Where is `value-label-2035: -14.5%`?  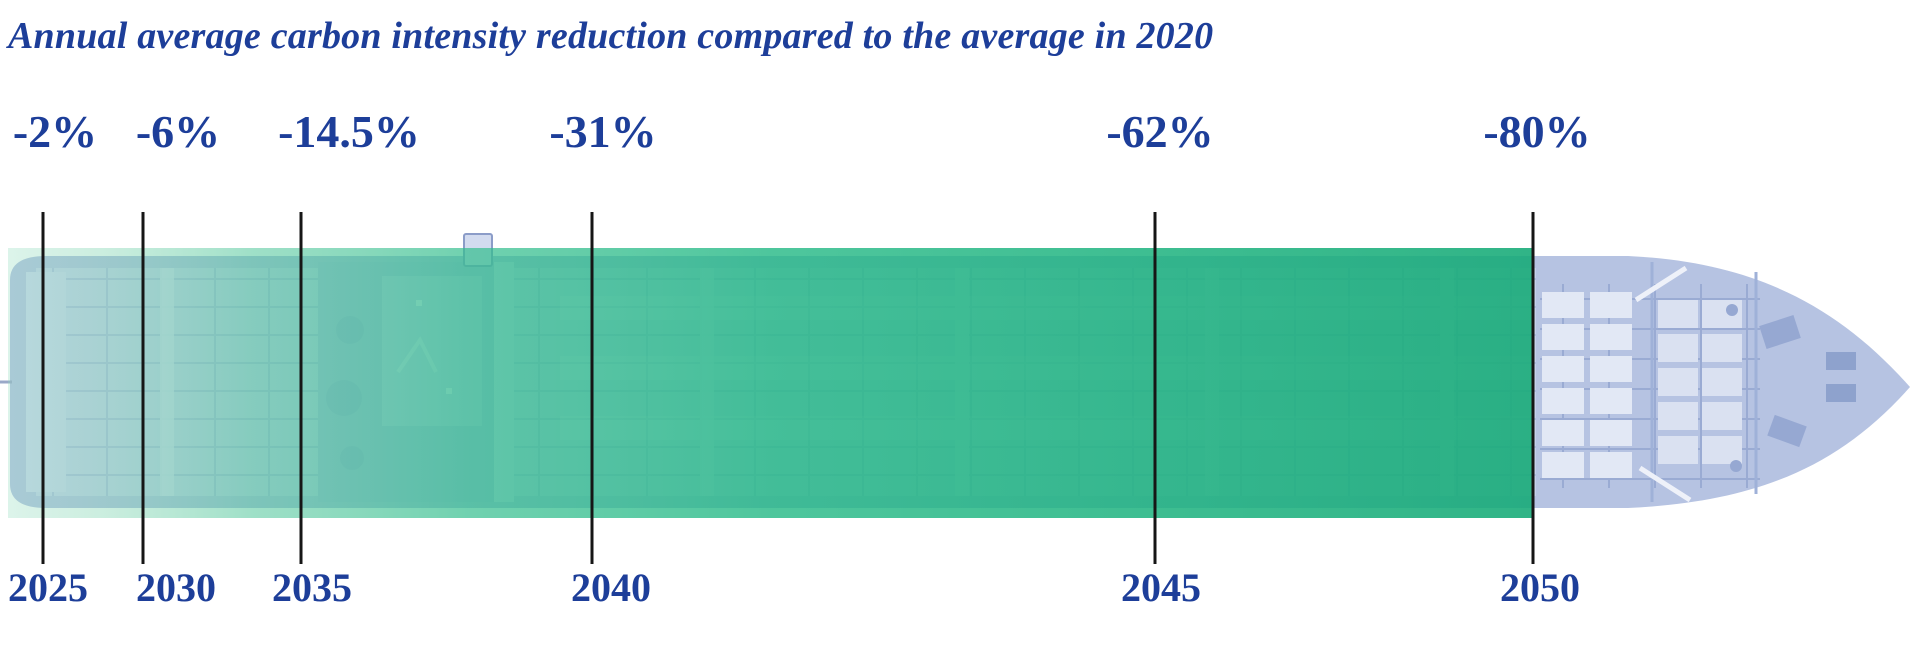 value-label-2035: -14.5% is located at coordinates (349, 131).